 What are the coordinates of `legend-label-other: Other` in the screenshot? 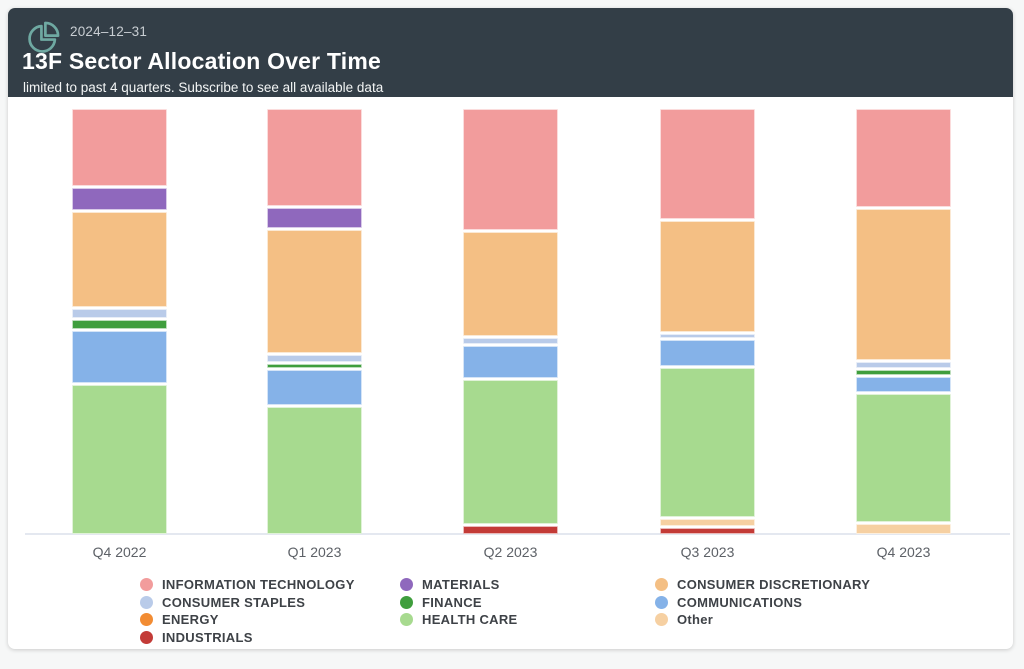 It's located at (695, 620).